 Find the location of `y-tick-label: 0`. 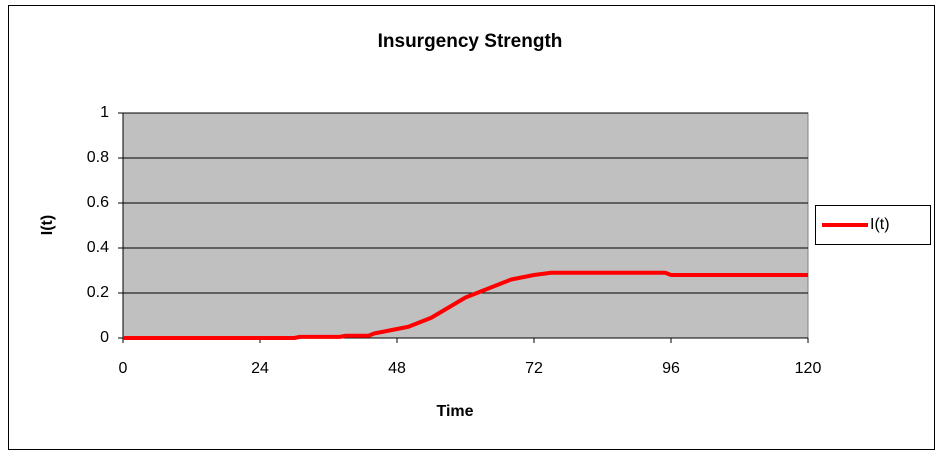

y-tick-label: 0 is located at coordinates (104, 337).